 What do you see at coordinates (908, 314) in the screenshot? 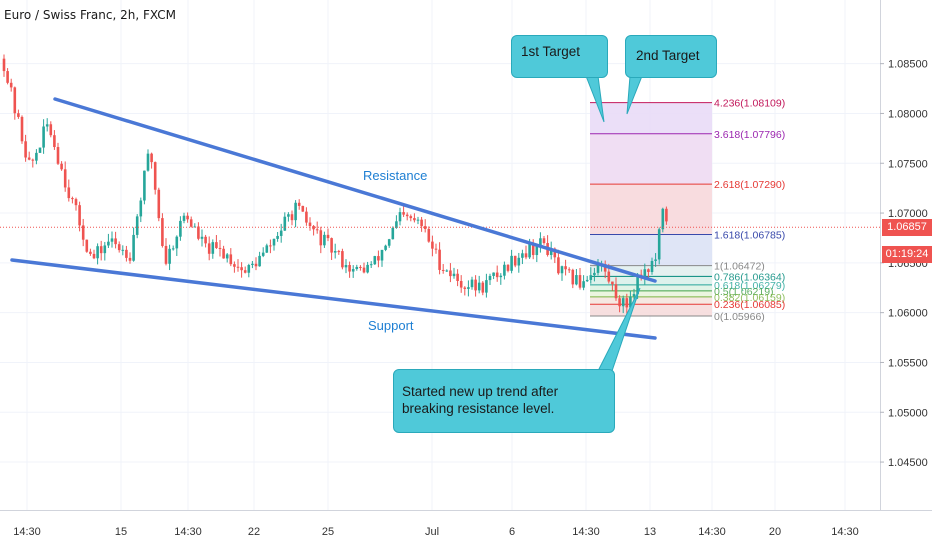
I see `price-tick-label: 1.06000` at bounding box center [908, 314].